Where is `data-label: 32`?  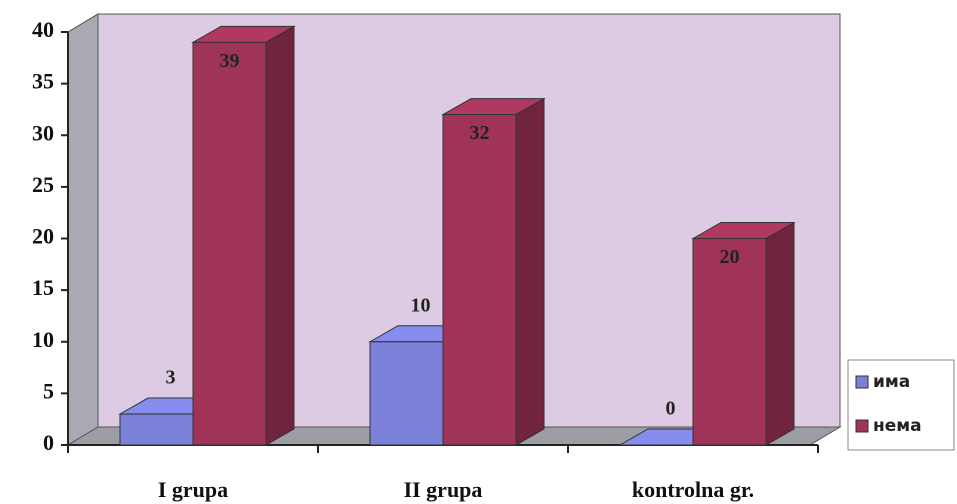 data-label: 32 is located at coordinates (480, 133).